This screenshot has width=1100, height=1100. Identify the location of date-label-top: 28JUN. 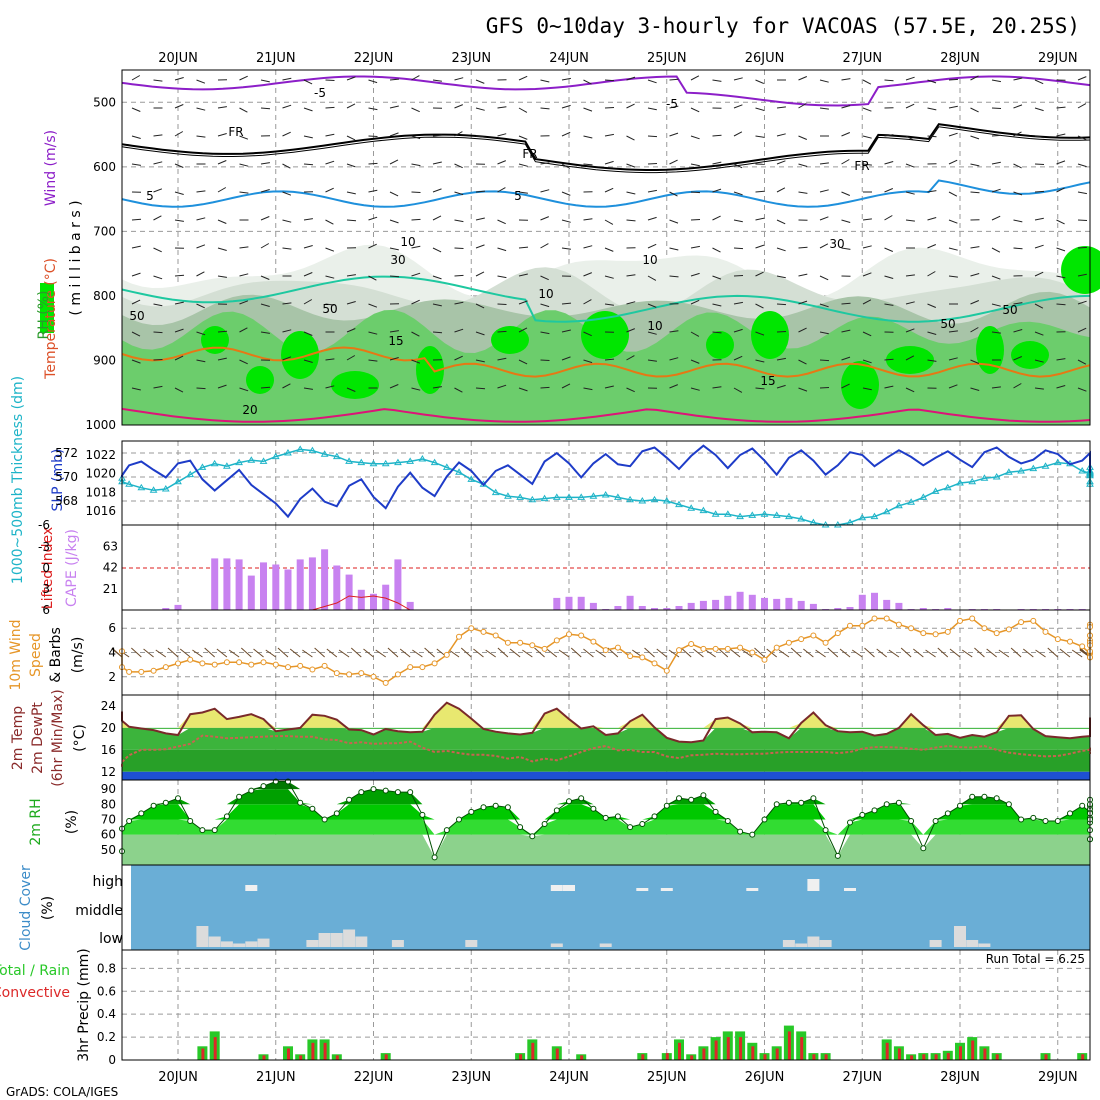
(960, 58).